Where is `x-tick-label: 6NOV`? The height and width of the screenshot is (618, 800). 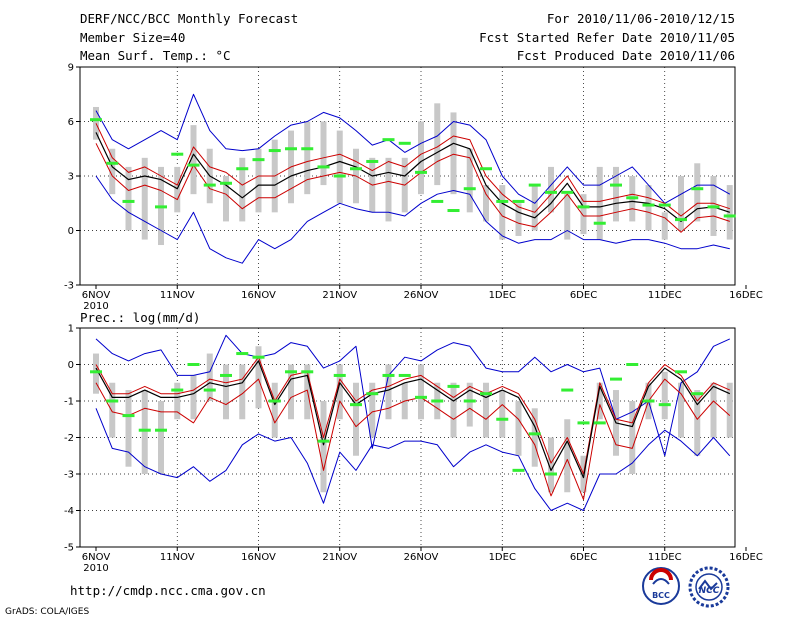 x-tick-label: 6NOV is located at coordinates (96, 557).